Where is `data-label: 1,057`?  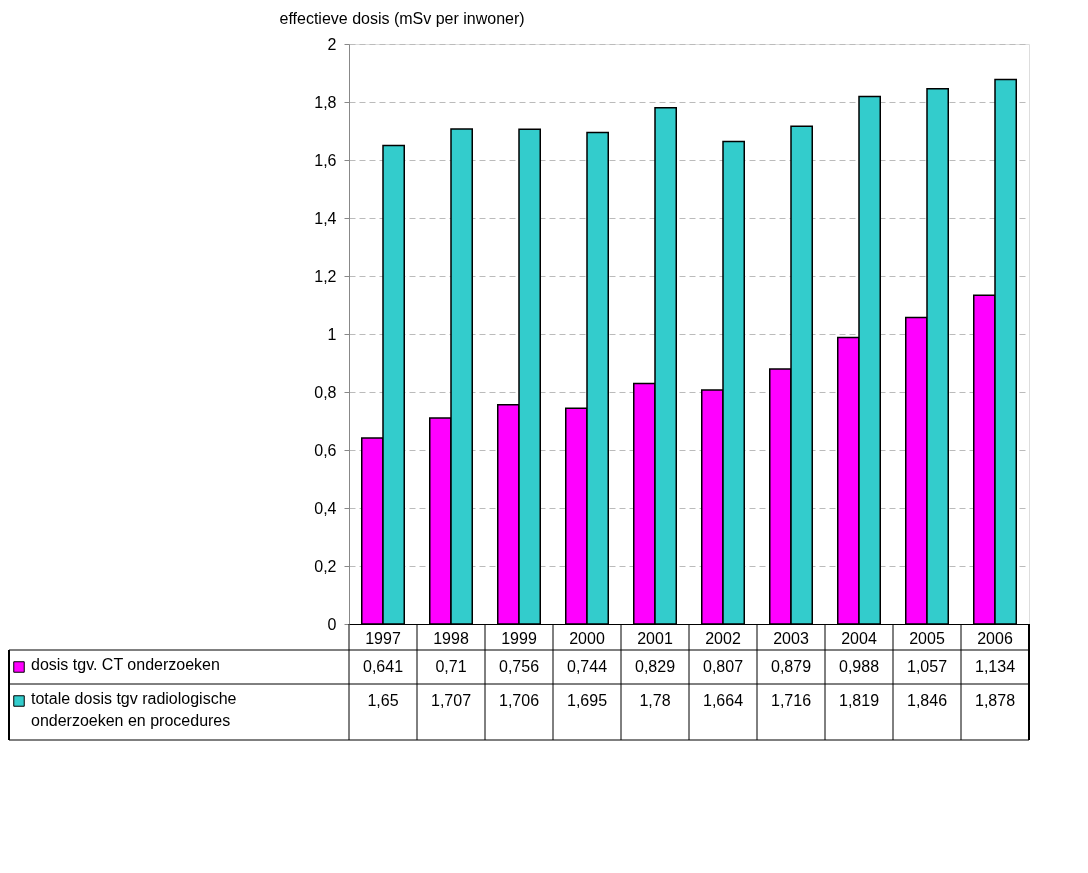 data-label: 1,057 is located at coordinates (927, 666).